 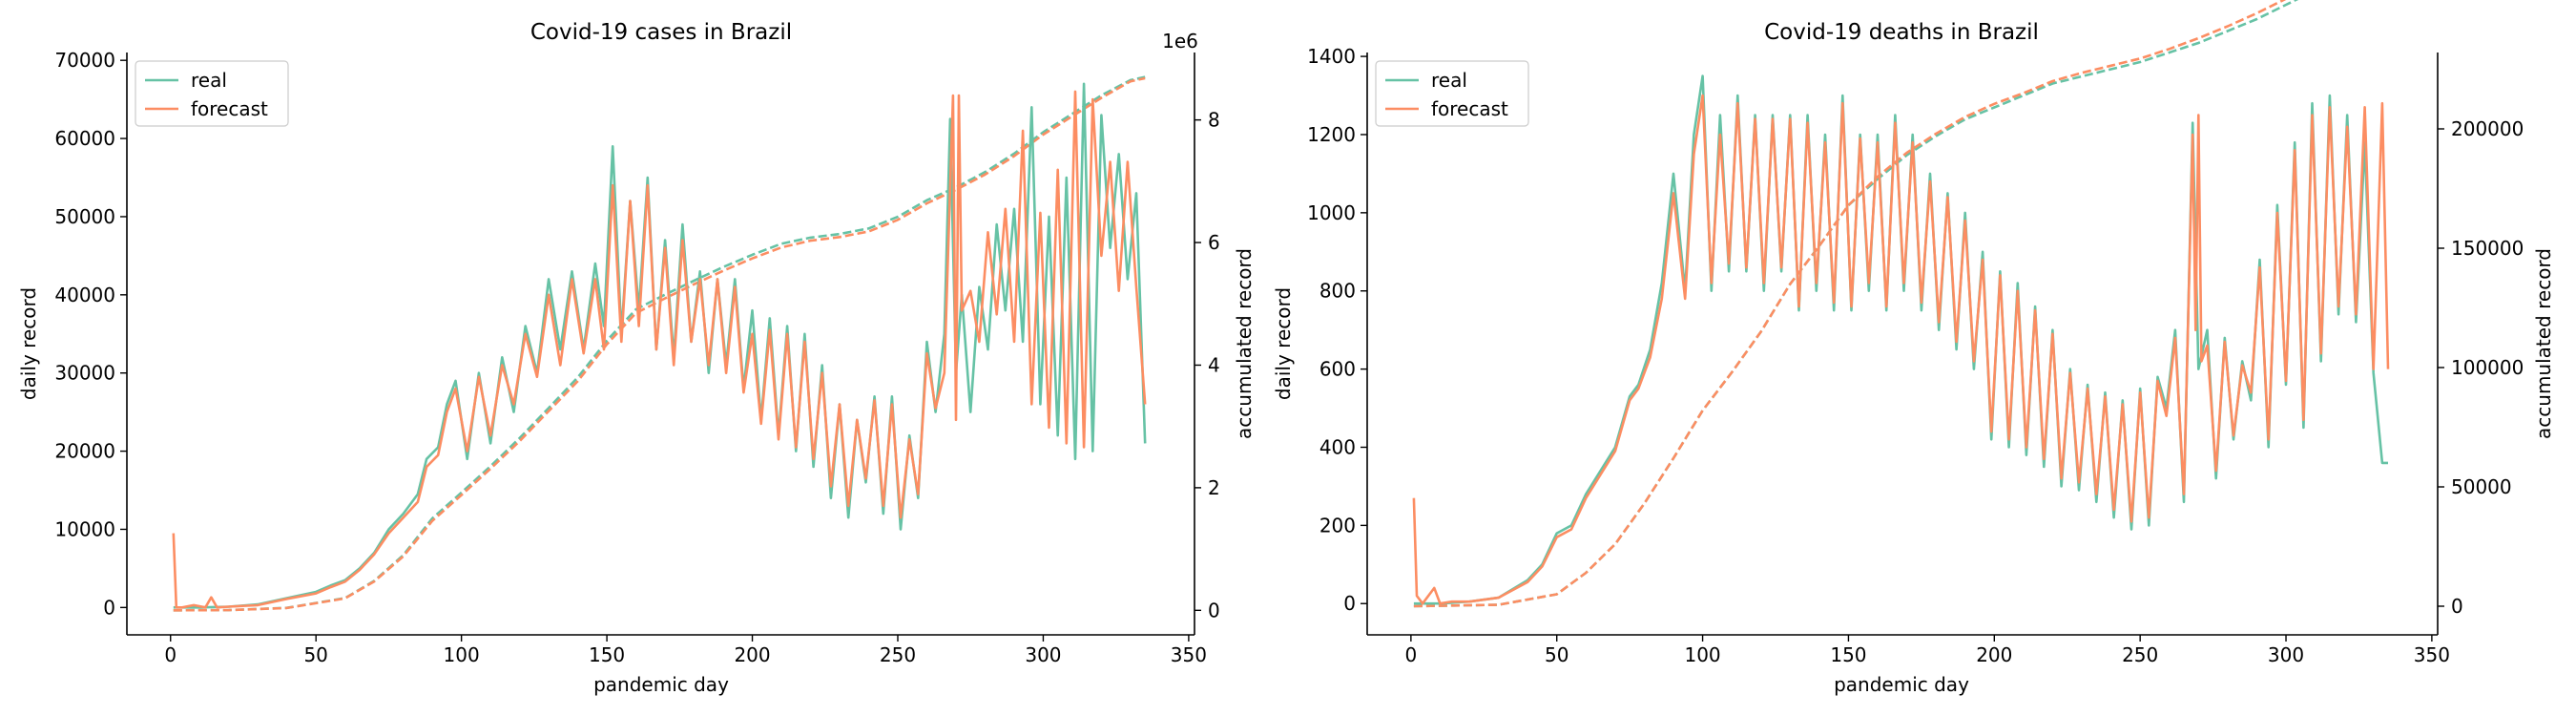 I want to click on cases-y-tick-label: 40000, so click(x=84, y=295).